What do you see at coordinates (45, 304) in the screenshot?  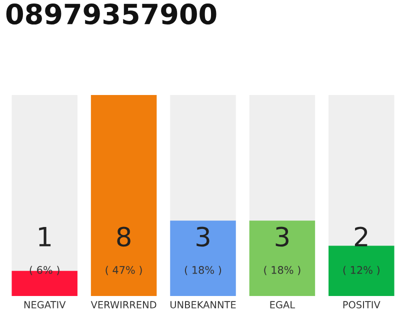 I see `x-tick-label: NEGATIV` at bounding box center [45, 304].